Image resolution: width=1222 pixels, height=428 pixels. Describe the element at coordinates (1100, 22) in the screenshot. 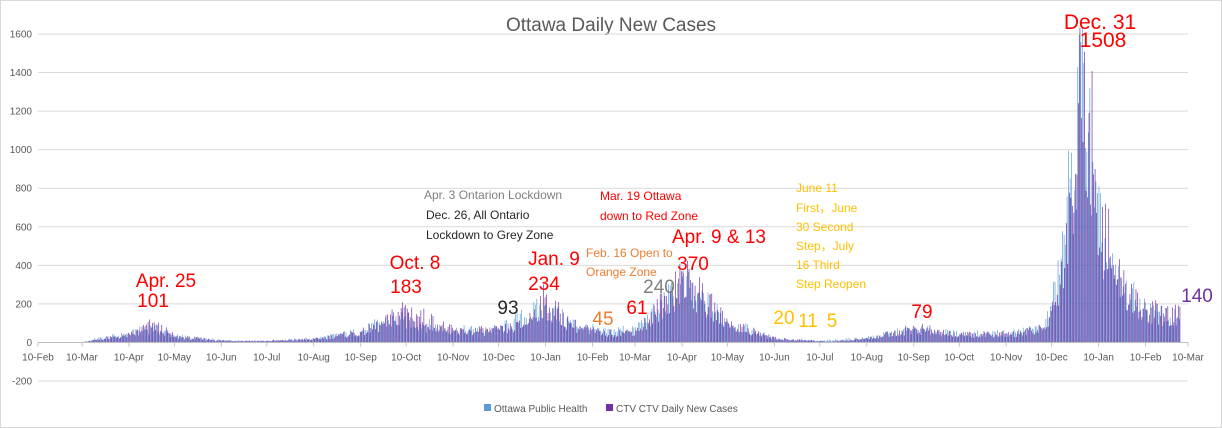

I see `value-annotation: Dec. 31` at that location.